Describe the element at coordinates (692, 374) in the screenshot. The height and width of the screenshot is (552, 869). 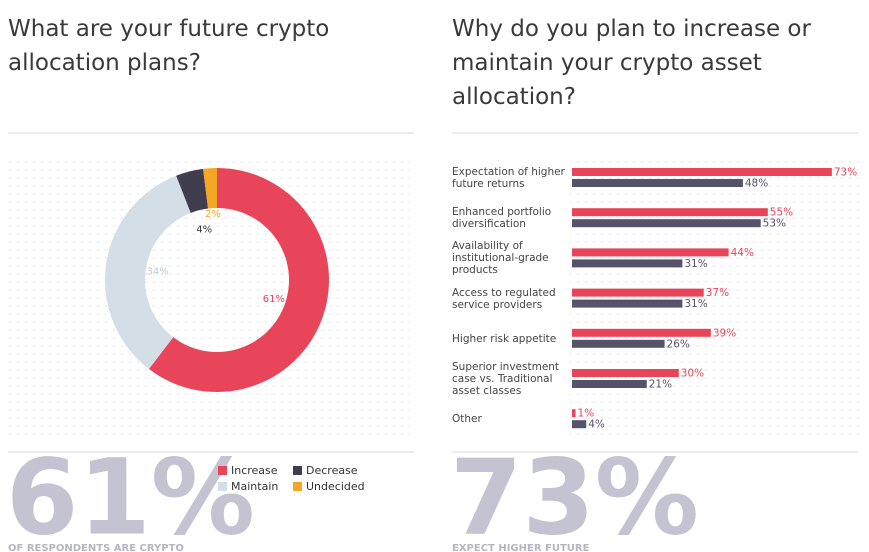
I see `value-label: 30%` at that location.